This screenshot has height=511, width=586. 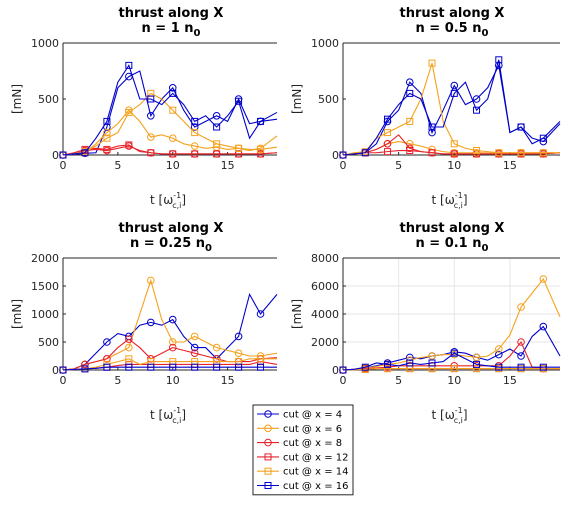 I want to click on chart-subtitle: n = 0.1 n0, so click(x=452, y=245).